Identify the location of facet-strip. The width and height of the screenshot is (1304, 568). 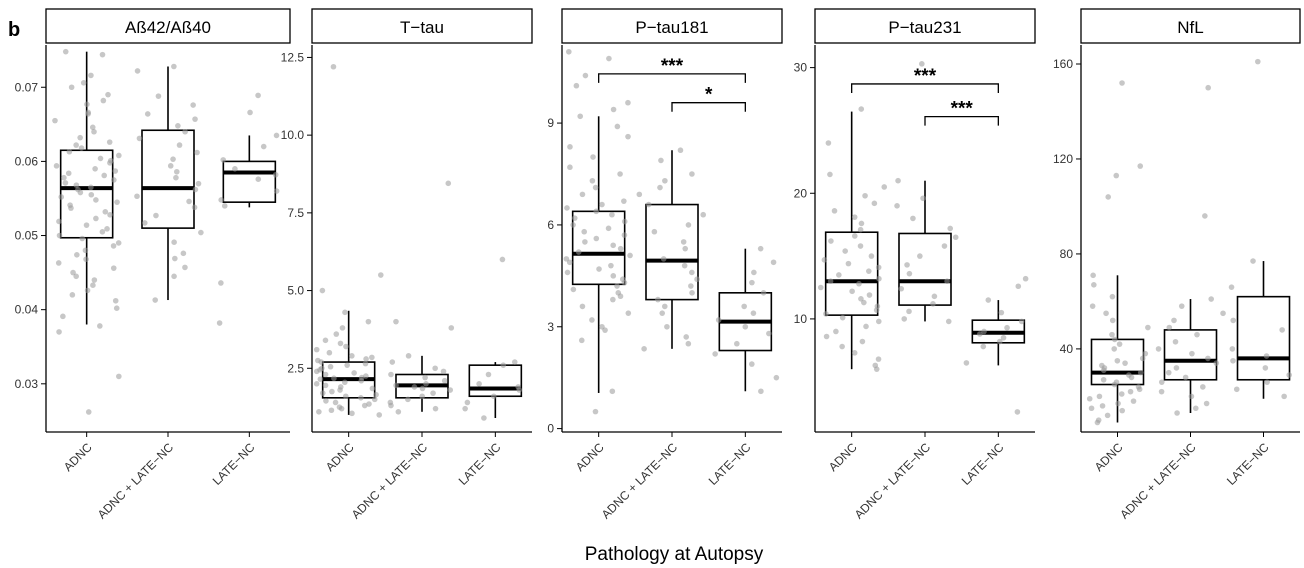
(1190, 26).